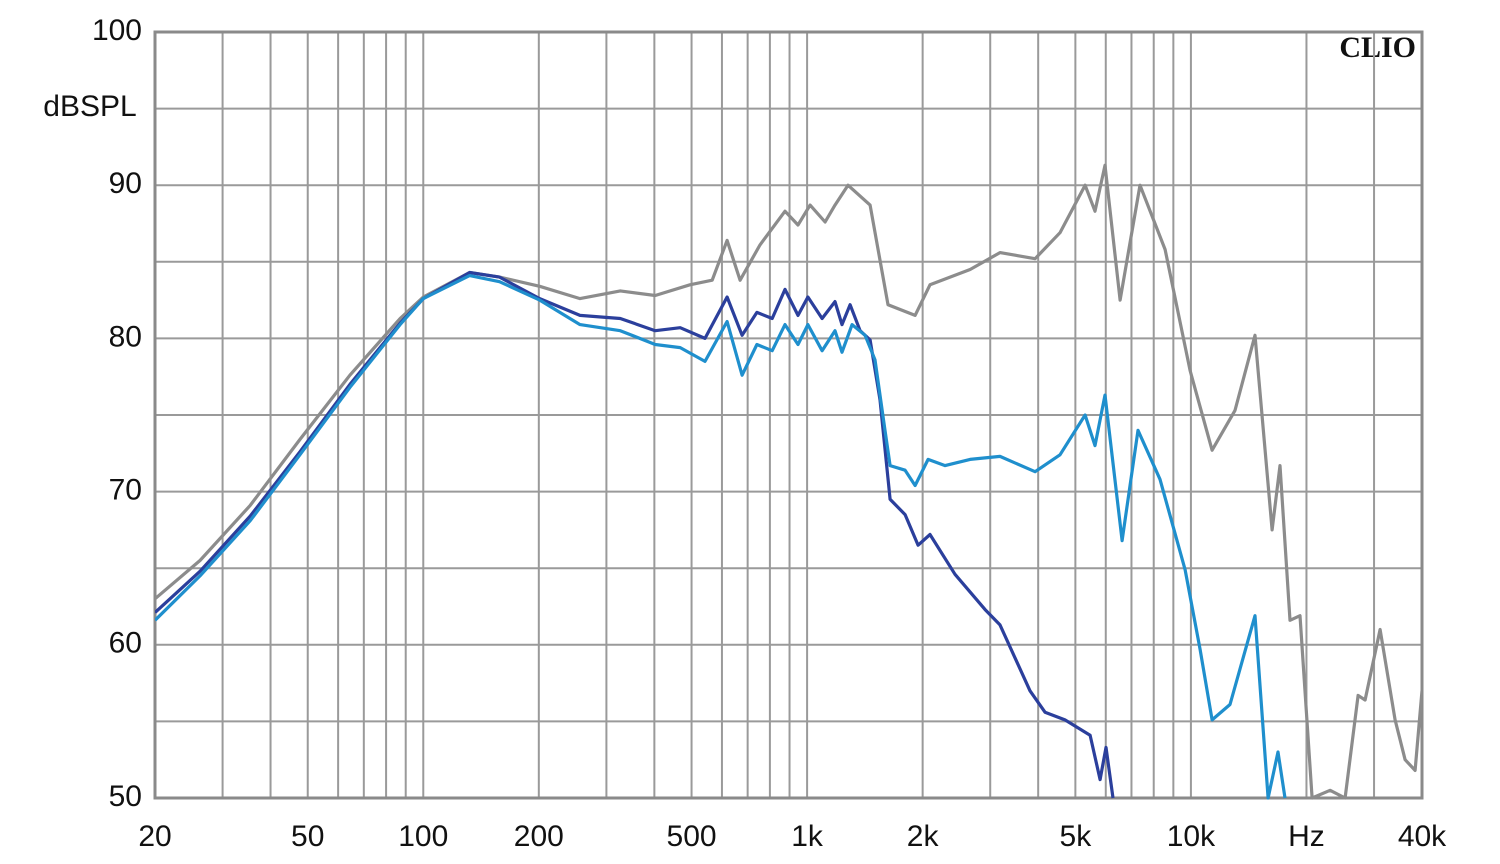  I want to click on x-tick-label: 1k, so click(807, 836).